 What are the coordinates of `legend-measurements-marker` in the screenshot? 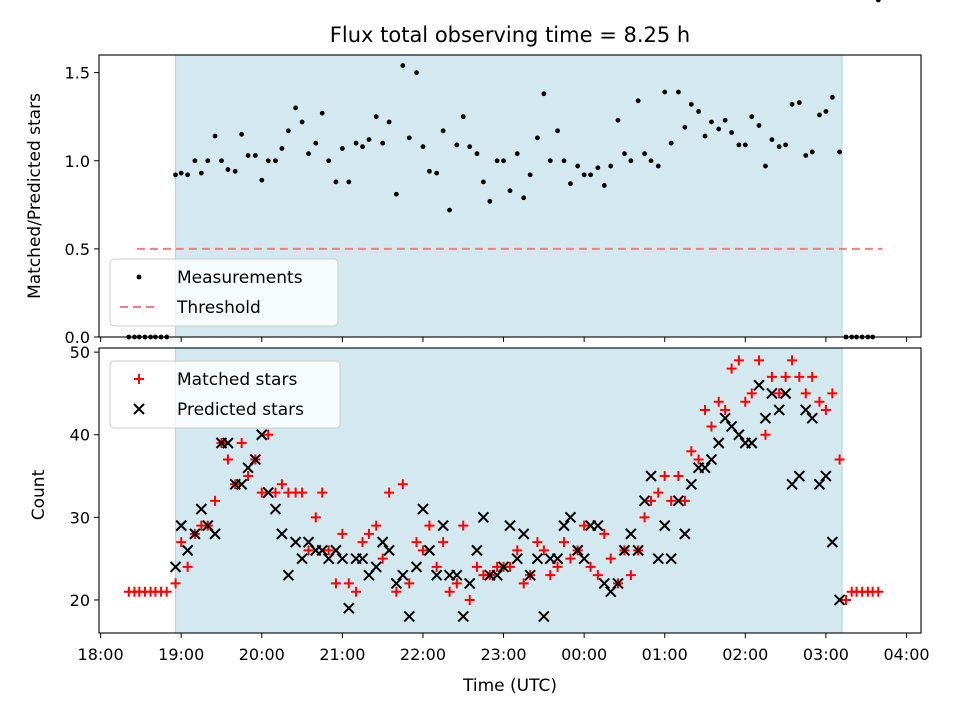 It's located at (139, 277).